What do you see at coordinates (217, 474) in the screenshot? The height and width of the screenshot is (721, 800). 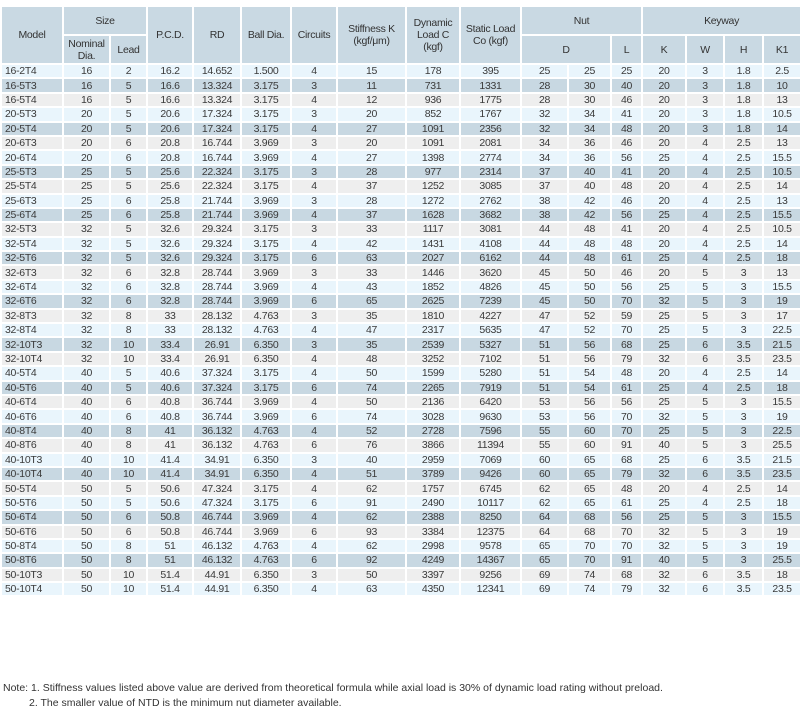 I see `cell-rd: 34.91` at bounding box center [217, 474].